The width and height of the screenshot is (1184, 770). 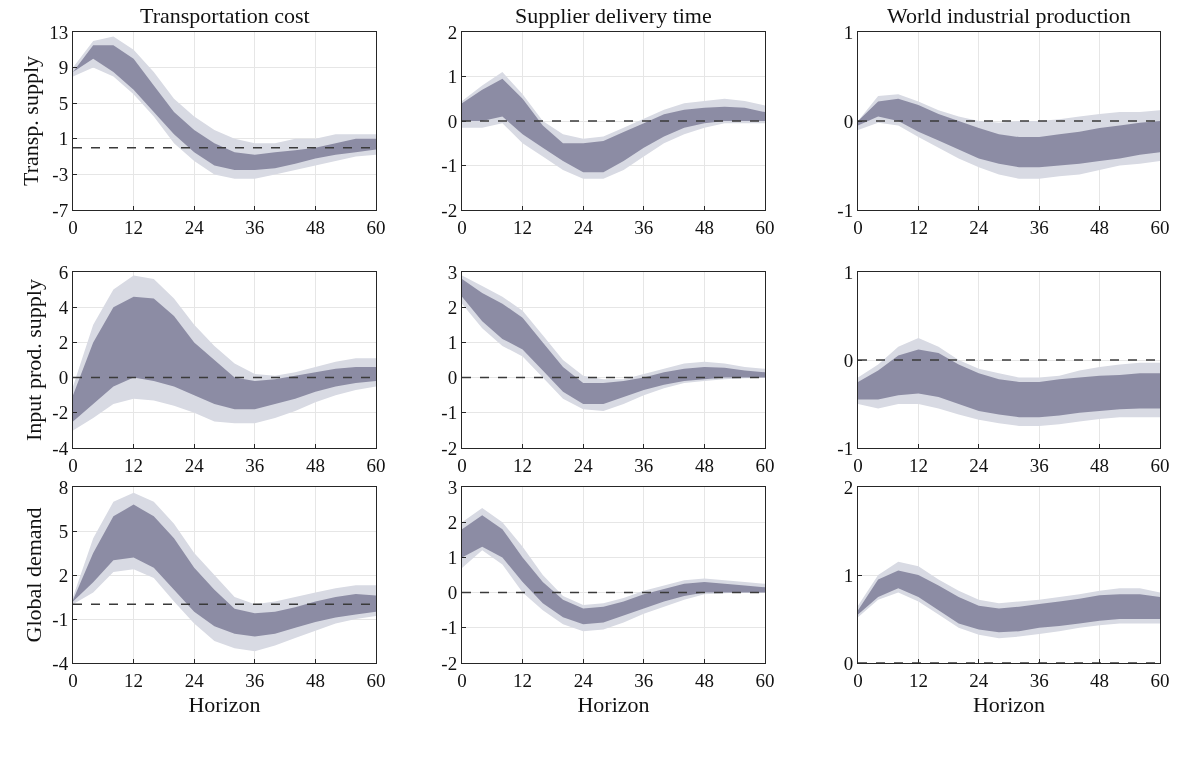 What do you see at coordinates (34, 575) in the screenshot?
I see `y-axis-title: Global demand` at bounding box center [34, 575].